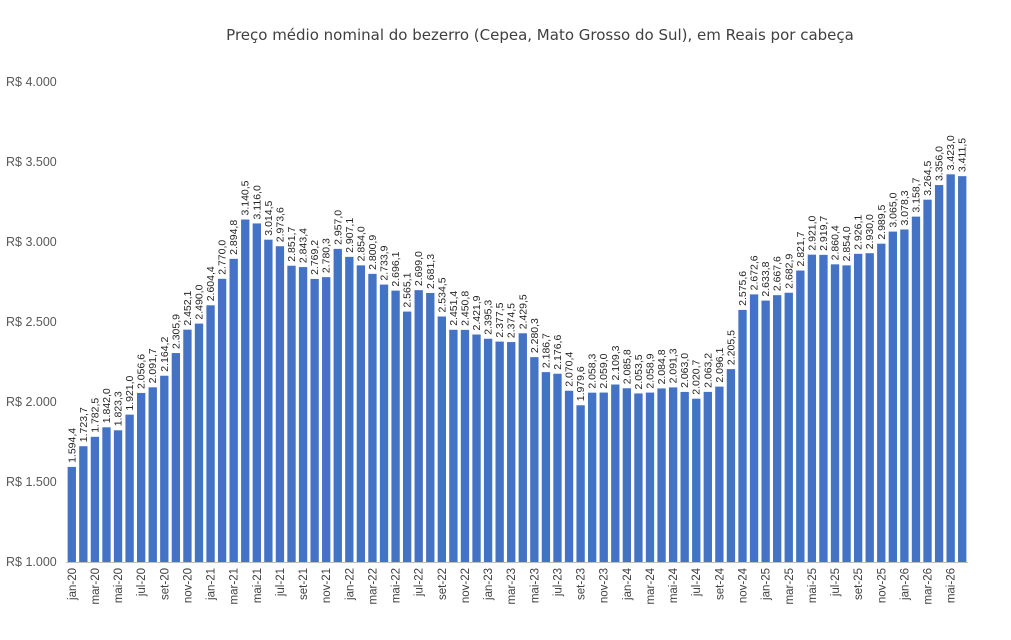 This screenshot has width=1011, height=640. What do you see at coordinates (373, 252) in the screenshot?
I see `data-label: 2.800,9` at bounding box center [373, 252].